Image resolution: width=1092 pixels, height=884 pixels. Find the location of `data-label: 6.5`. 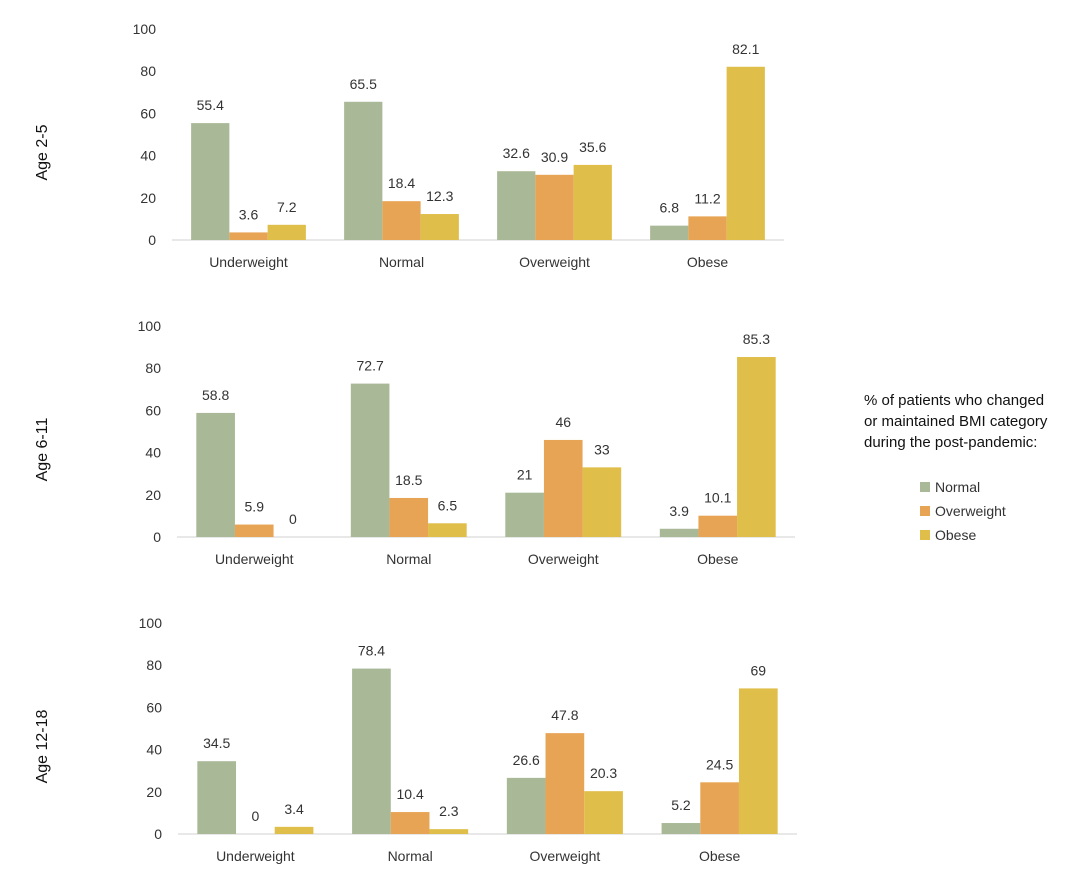

data-label: 6.5 is located at coordinates (448, 505).